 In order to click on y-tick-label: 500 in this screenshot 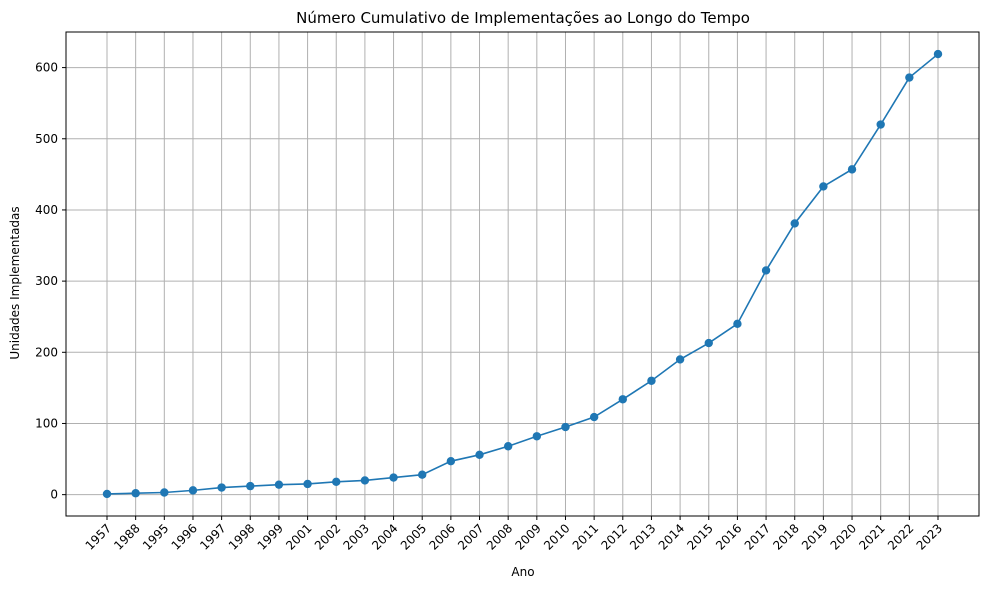, I will do `click(46, 139)`.